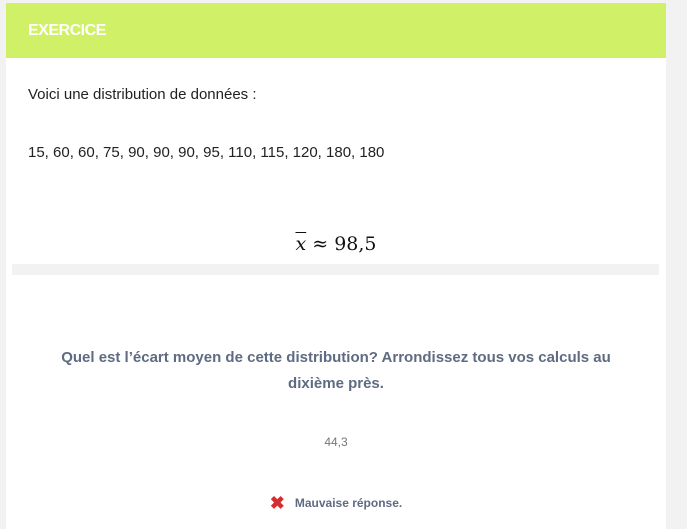  Describe the element at coordinates (142, 94) in the screenshot. I see `intro-text: Voici une distribution de données :` at that location.